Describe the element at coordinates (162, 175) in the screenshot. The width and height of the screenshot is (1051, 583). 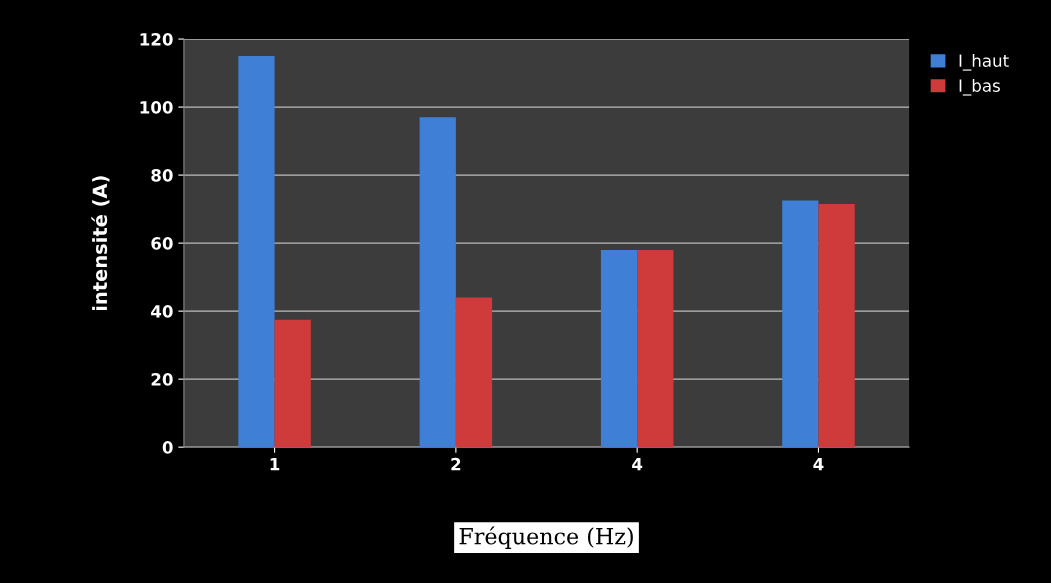
I see `y-tick-label: 80` at that location.